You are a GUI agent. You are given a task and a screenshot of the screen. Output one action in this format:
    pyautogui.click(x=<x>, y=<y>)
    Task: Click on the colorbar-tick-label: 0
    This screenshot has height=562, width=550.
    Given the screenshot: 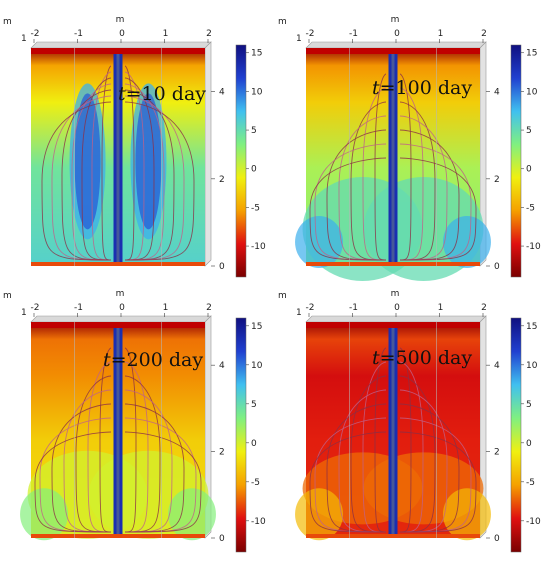 What is the action you would take?
    pyautogui.click(x=529, y=170)
    